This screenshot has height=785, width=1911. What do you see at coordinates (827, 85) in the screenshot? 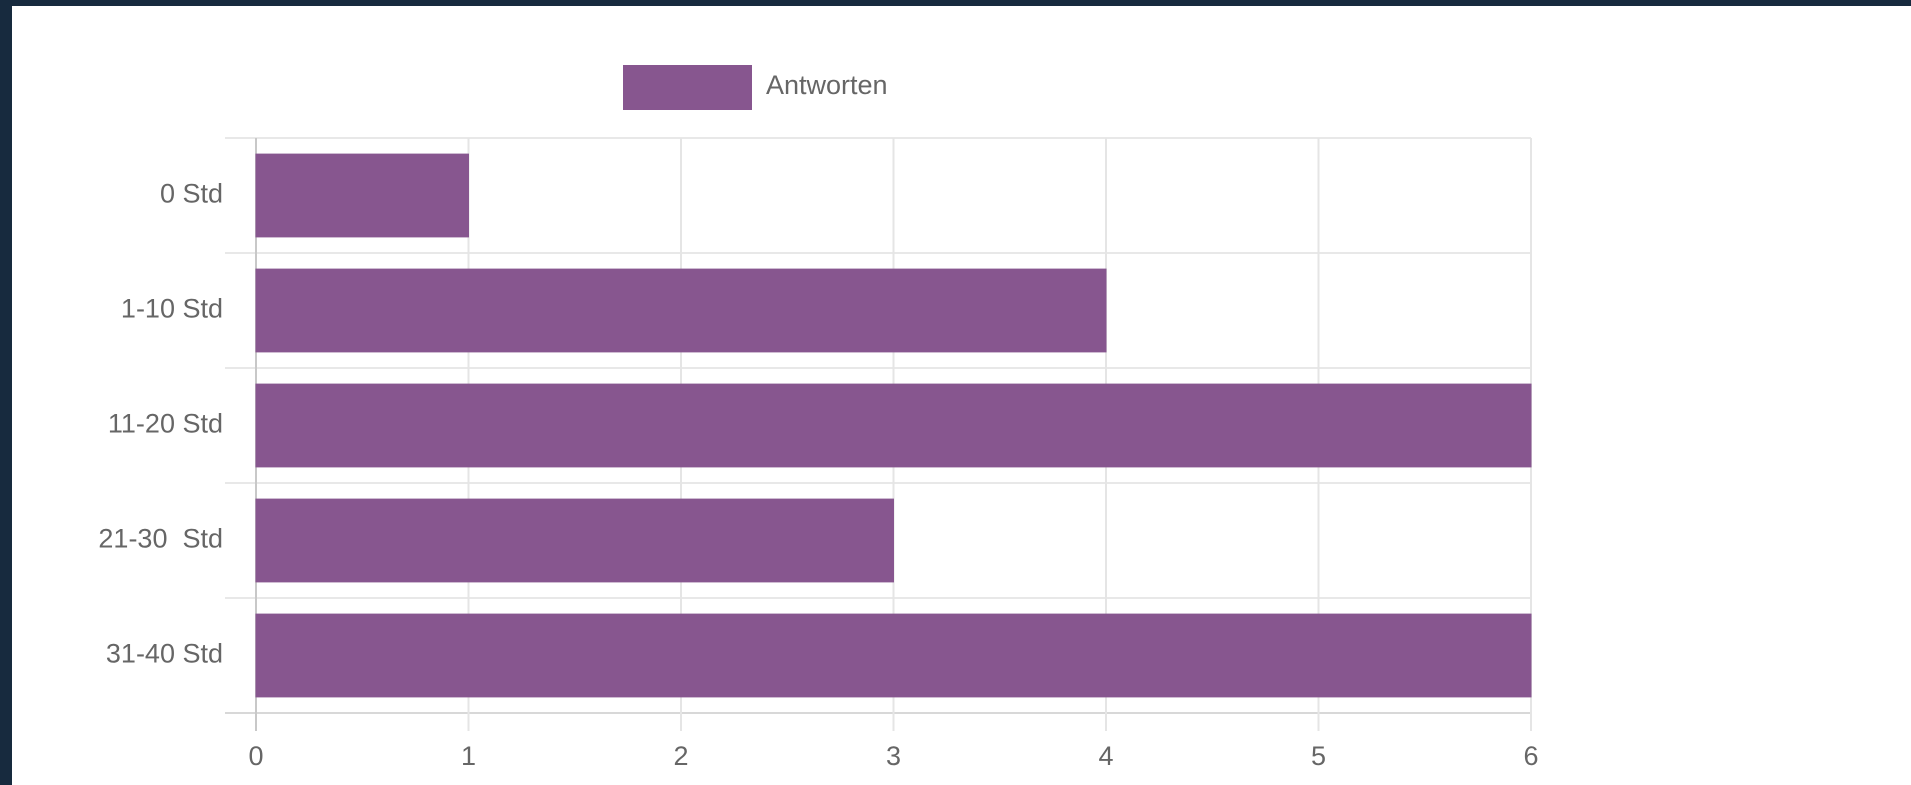
I see `legend-label: Antworten` at bounding box center [827, 85].